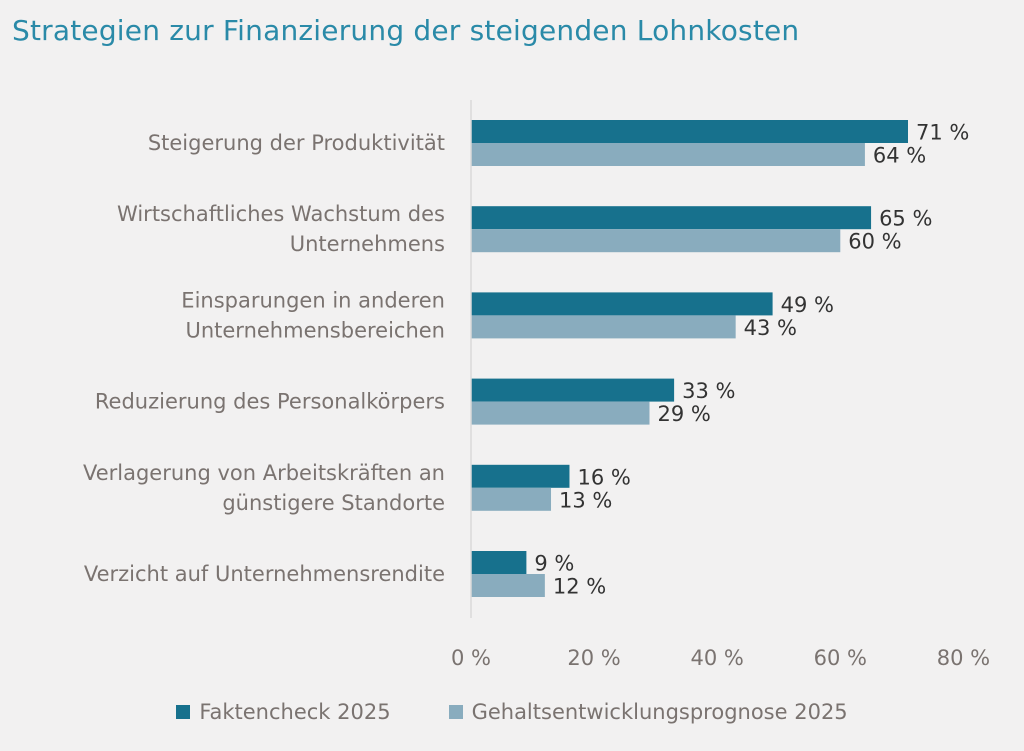 The width and height of the screenshot is (1024, 751). I want to click on legend-label-series-2: Gehaltsentwicklungsprognose 2025, so click(659, 712).